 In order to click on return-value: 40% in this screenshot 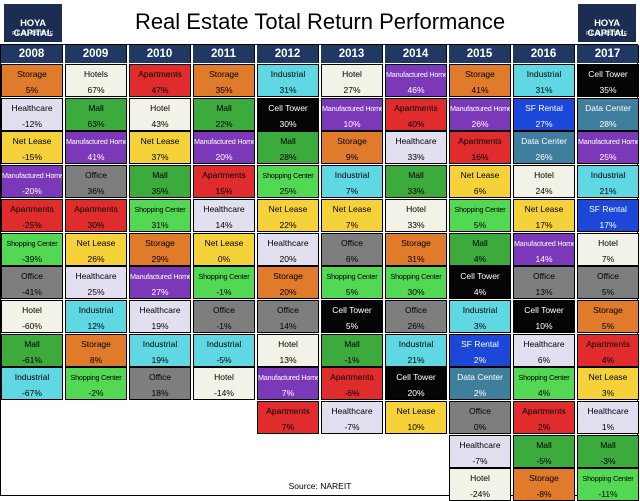, I will do `click(416, 123)`.